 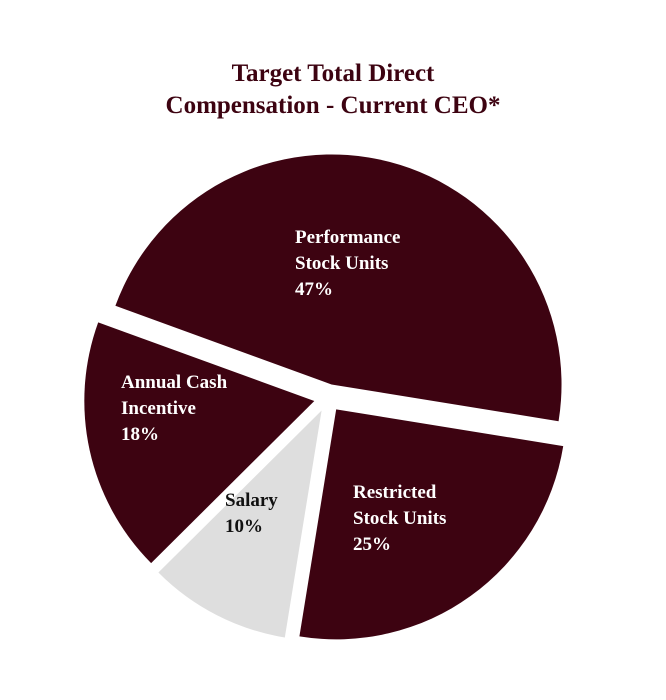 I want to click on pie-slice-label-line: Salary, so click(x=251, y=500).